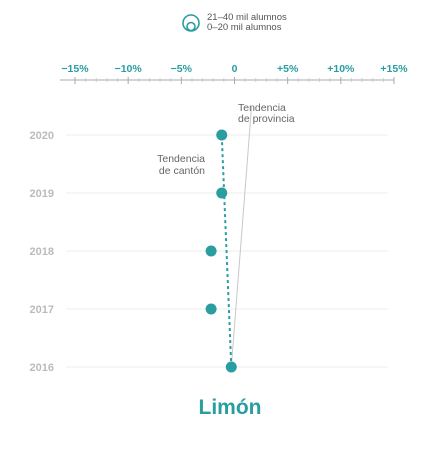  I want to click on province-trend-label: Tendencia, so click(262, 108).